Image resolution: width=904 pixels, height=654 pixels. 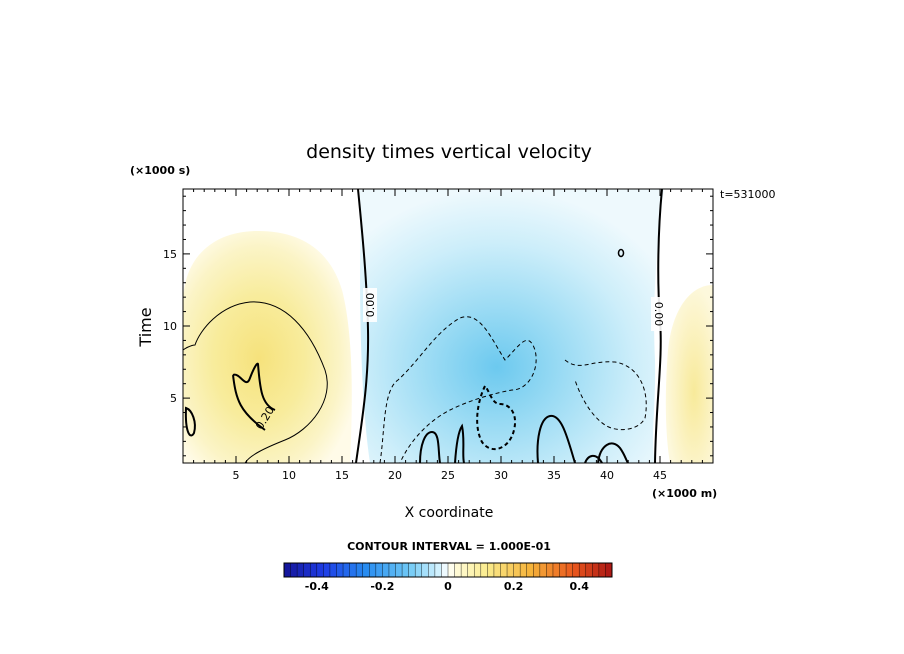 What do you see at coordinates (170, 254) in the screenshot?
I see `y-tick-label: 15` at bounding box center [170, 254].